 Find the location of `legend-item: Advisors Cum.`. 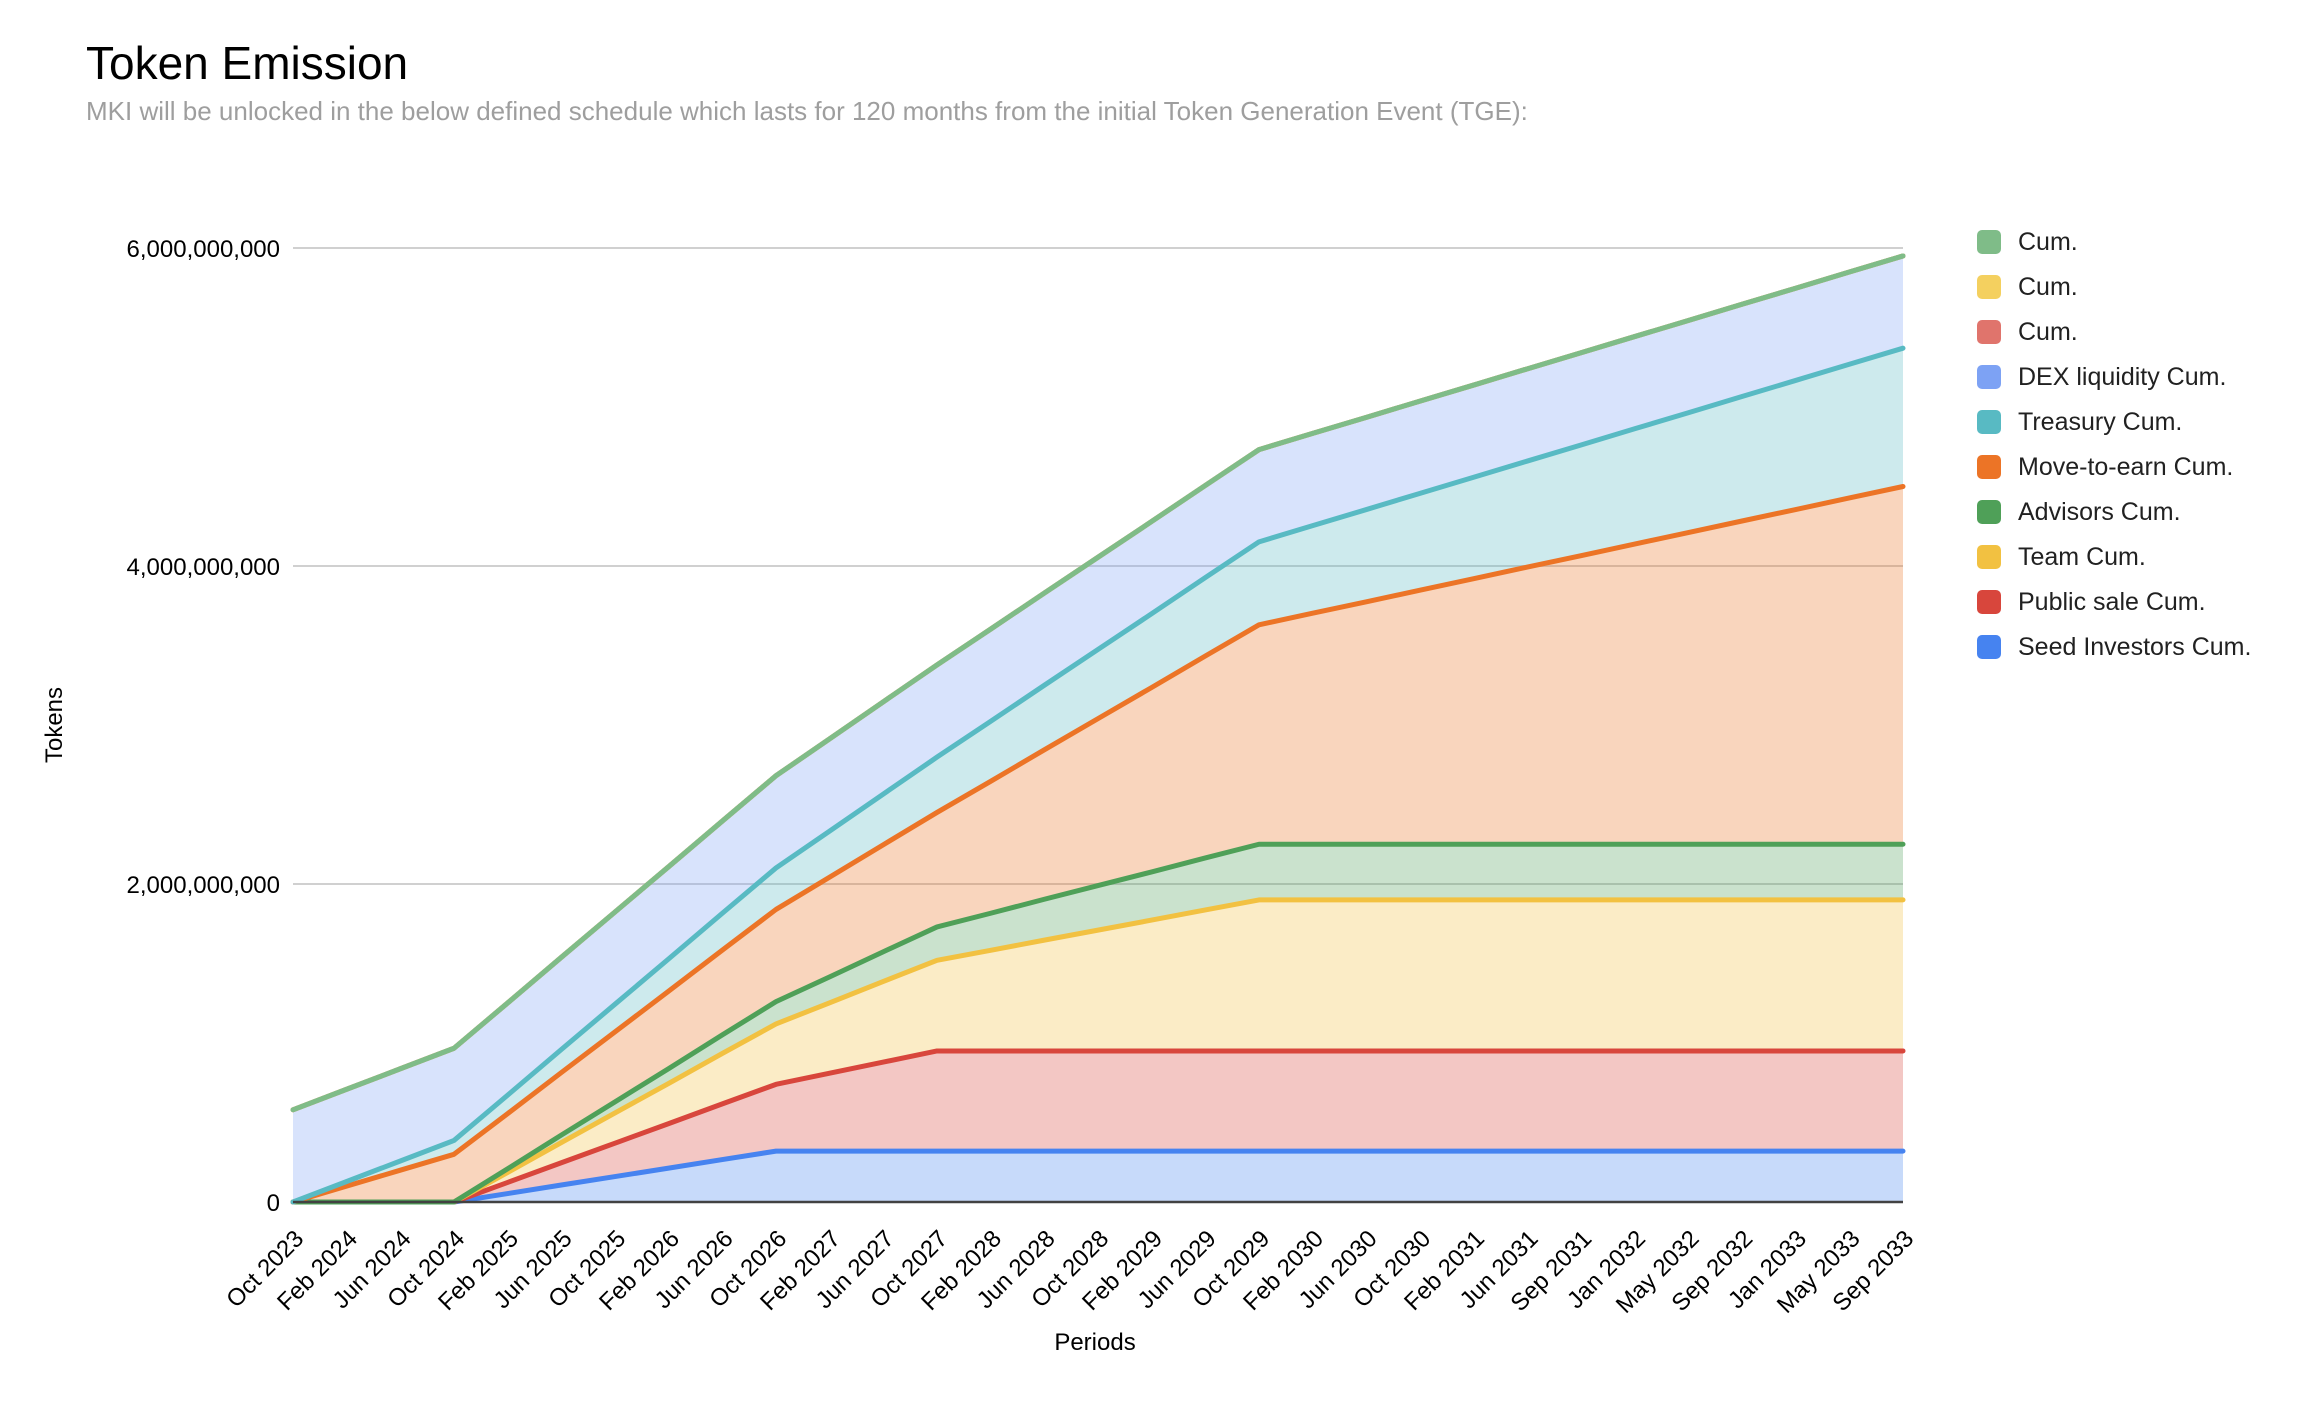

legend-item: Advisors Cum. is located at coordinates (2114, 512).